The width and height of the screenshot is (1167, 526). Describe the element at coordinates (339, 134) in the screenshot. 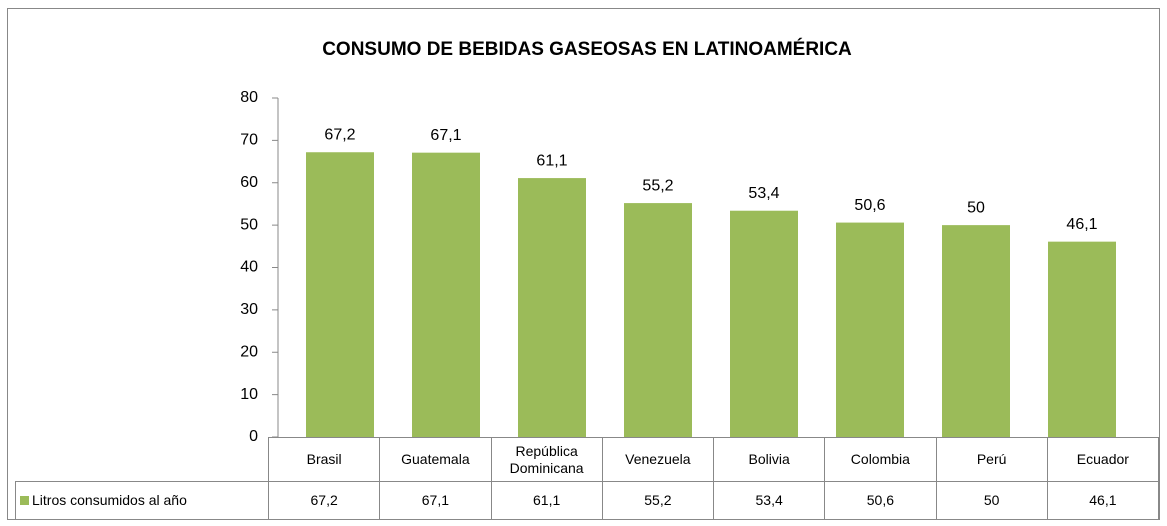

I see `data-label: 67,2` at that location.